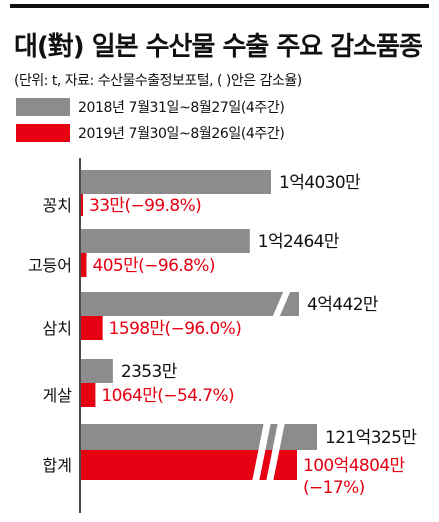  What do you see at coordinates (320, 183) in the screenshot?
I see `value-label-2018: 1억4030만` at bounding box center [320, 183].